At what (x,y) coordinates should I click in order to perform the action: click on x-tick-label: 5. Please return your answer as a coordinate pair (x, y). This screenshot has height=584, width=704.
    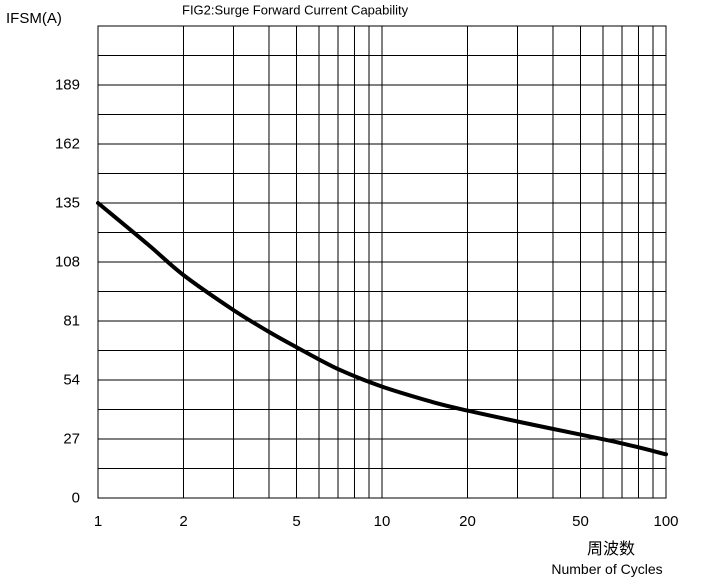
    Looking at the image, I should click on (296, 521).